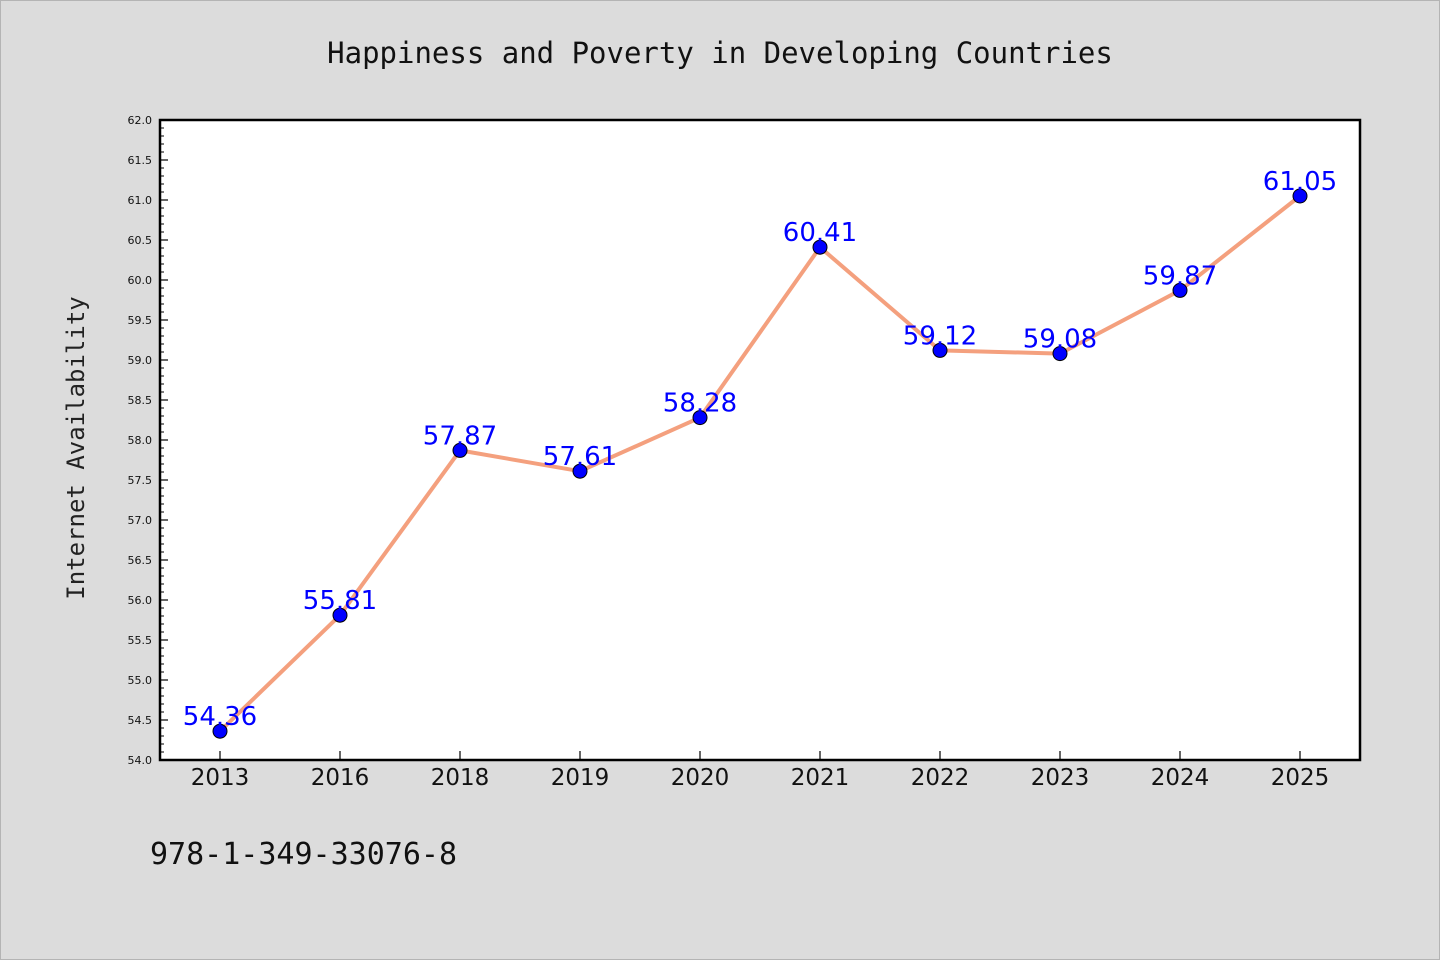 The image size is (1440, 960). What do you see at coordinates (940, 350) in the screenshot?
I see `data-point-2022` at bounding box center [940, 350].